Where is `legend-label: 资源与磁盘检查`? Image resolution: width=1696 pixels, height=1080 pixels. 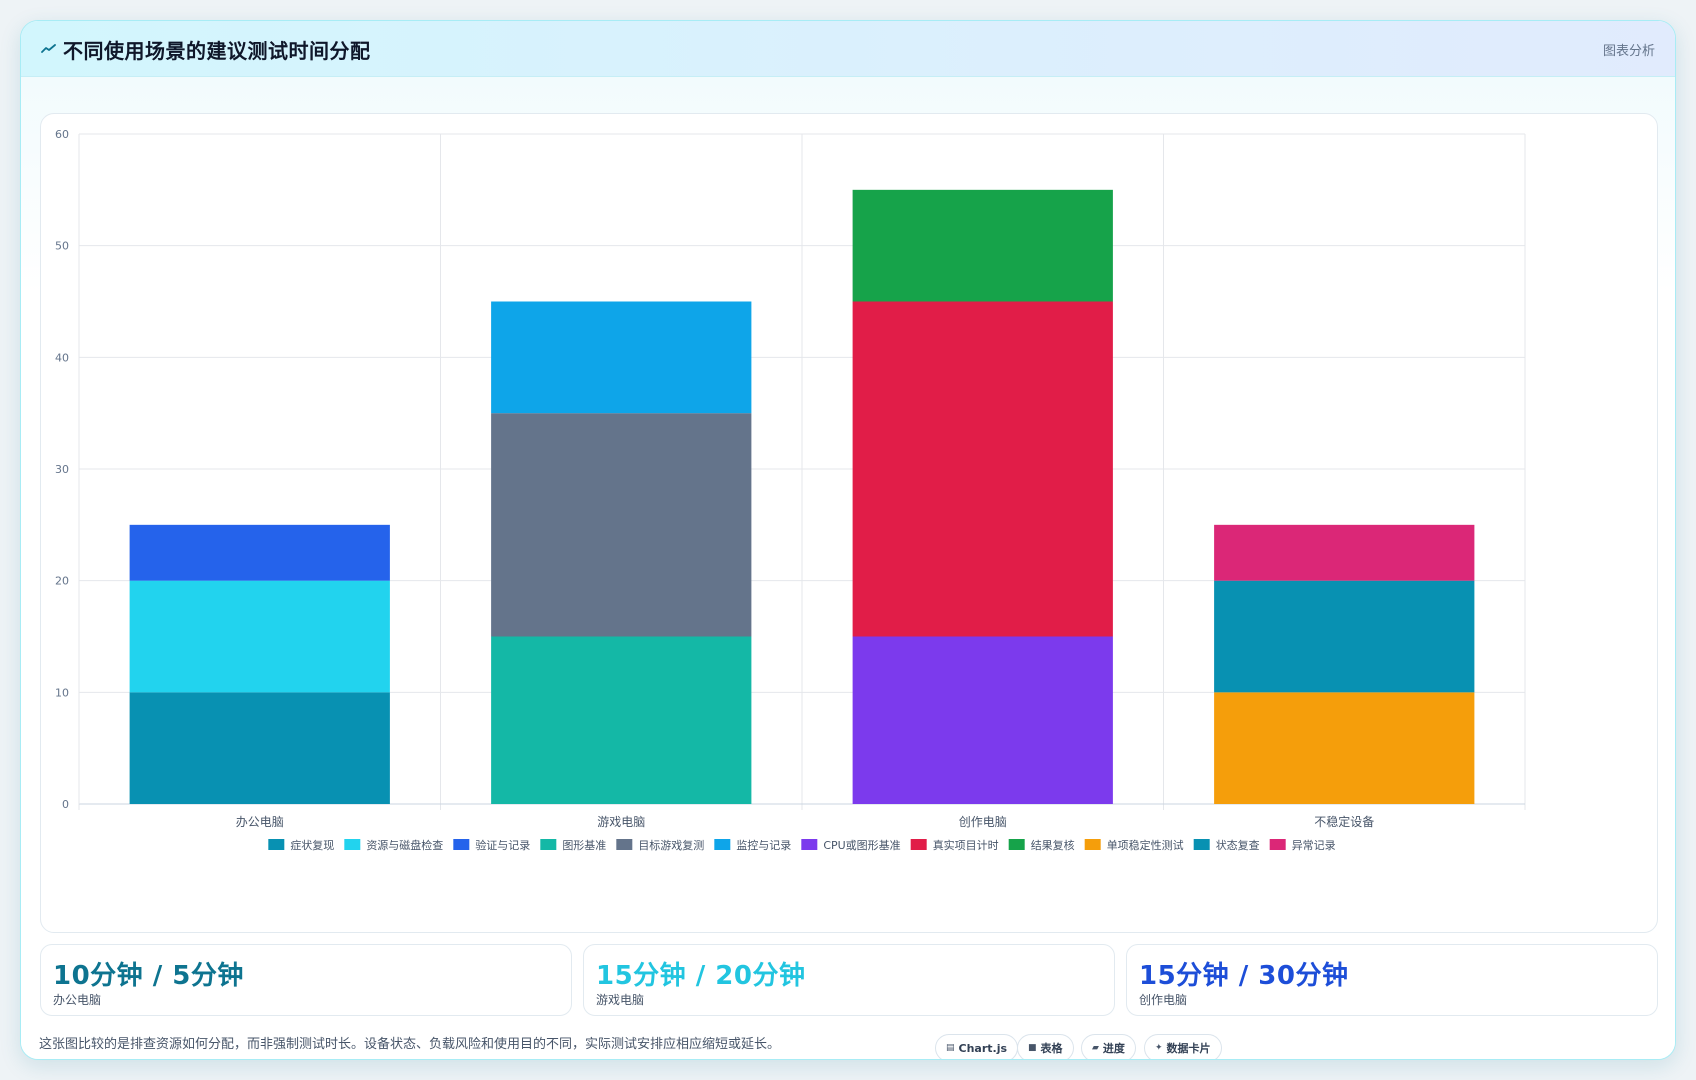
legend-label: 资源与磁盘检查 is located at coordinates (404, 845).